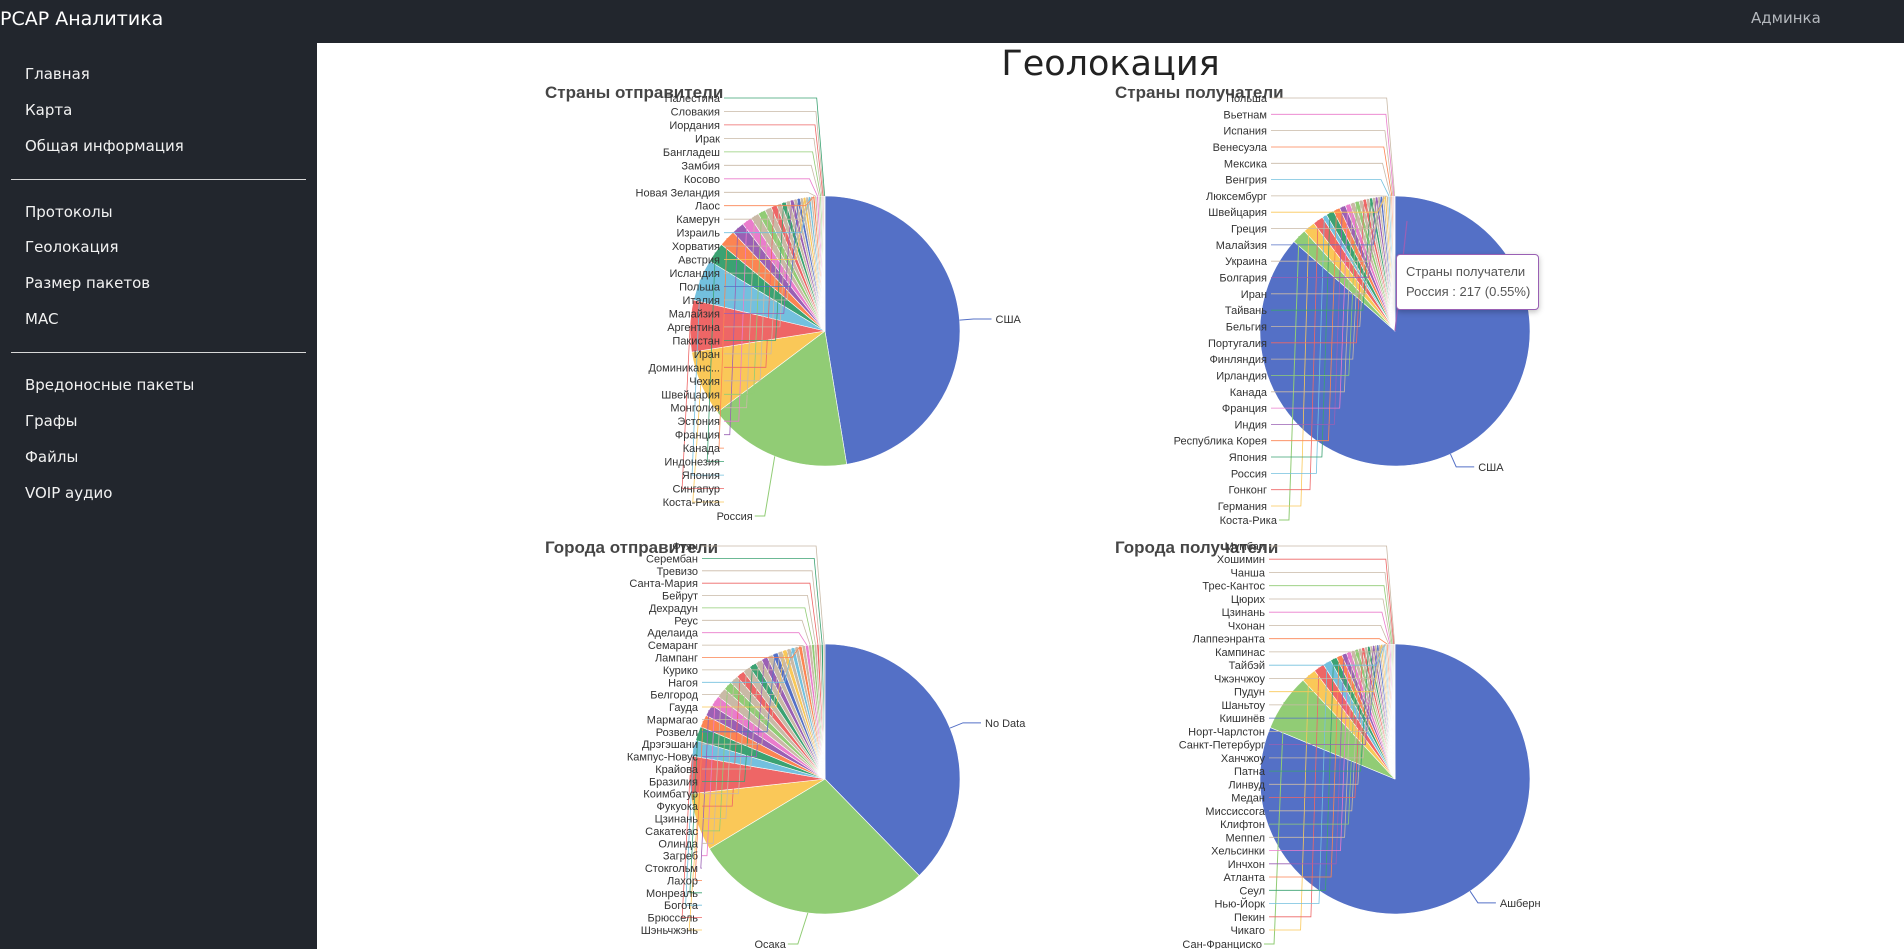 Image resolution: width=1904 pixels, height=949 pixels. I want to click on slice-label: Мумбаи, so click(1245, 547).